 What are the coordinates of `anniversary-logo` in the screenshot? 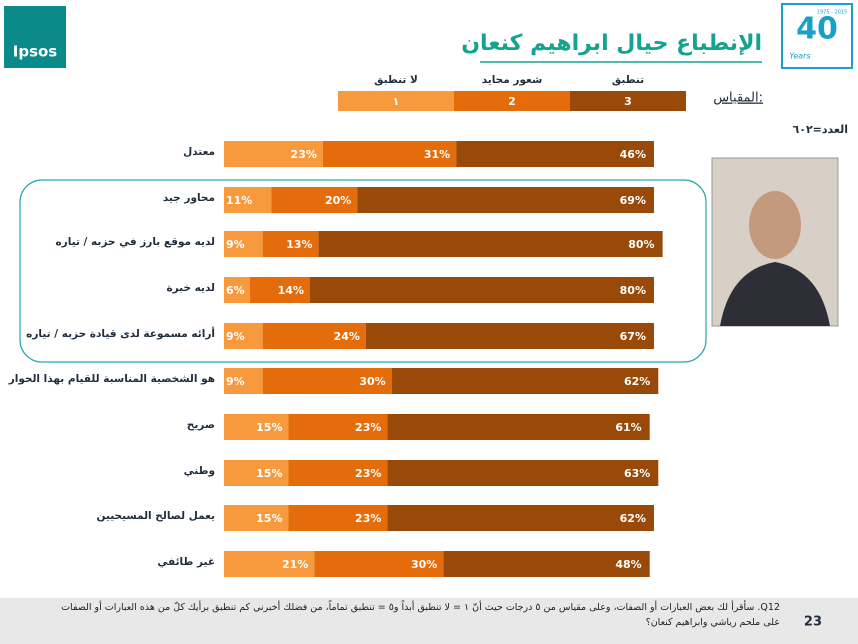 It's located at (817, 36).